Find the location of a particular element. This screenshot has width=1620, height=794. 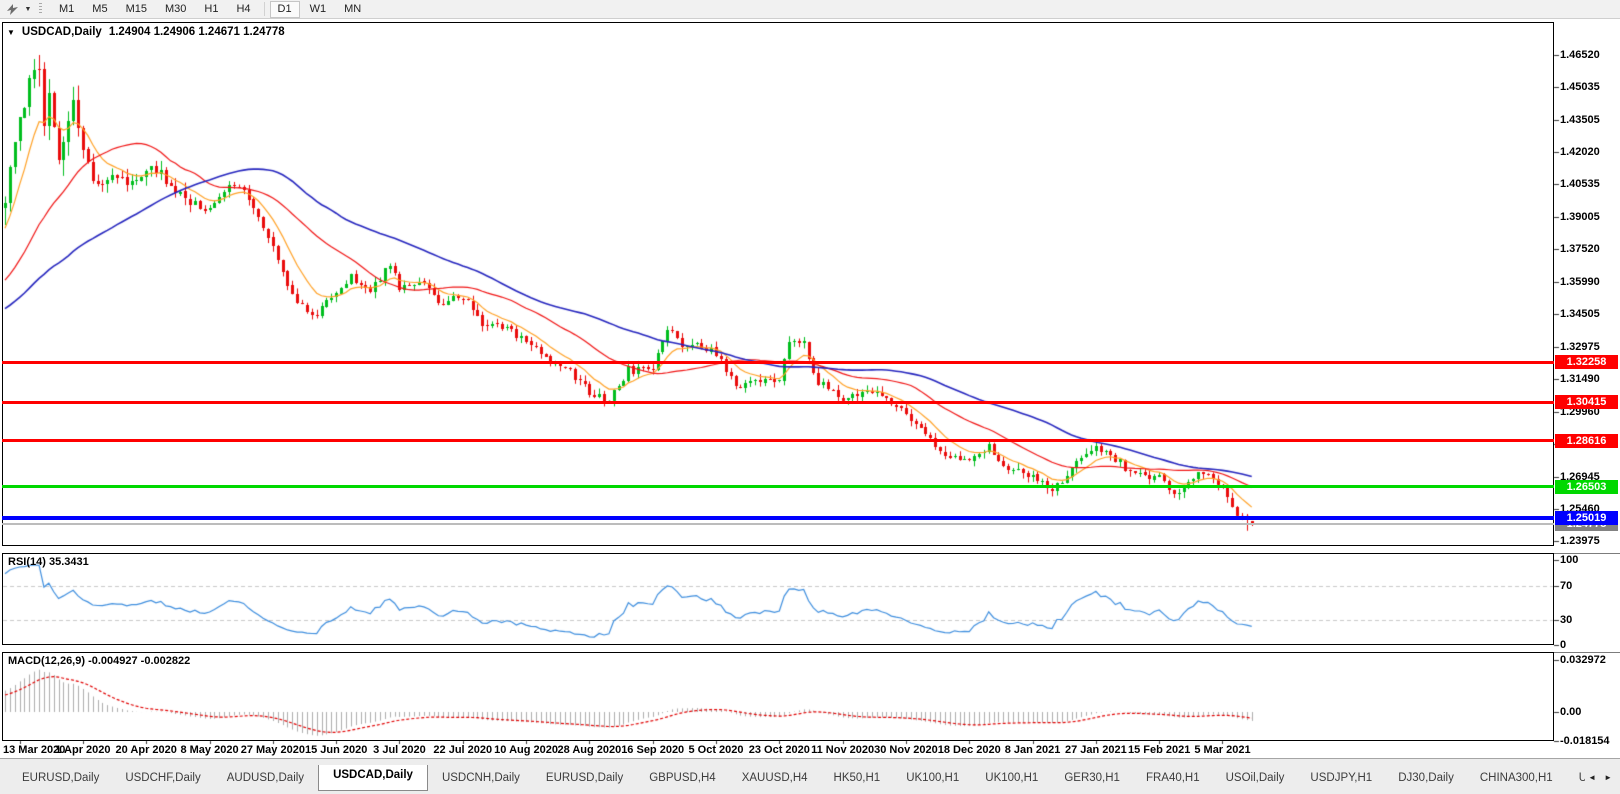

current-price-line is located at coordinates (778, 523).